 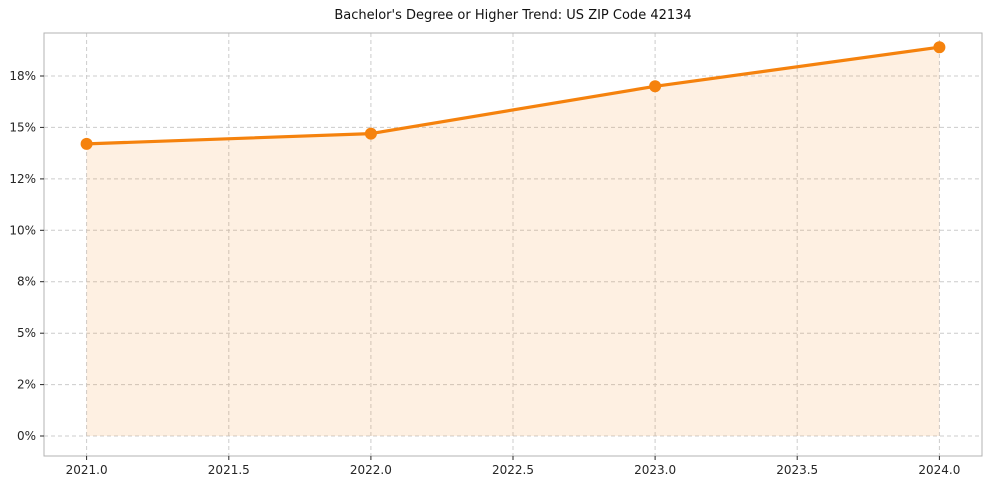 I want to click on y-tick-label: 18%, so click(x=22, y=76).